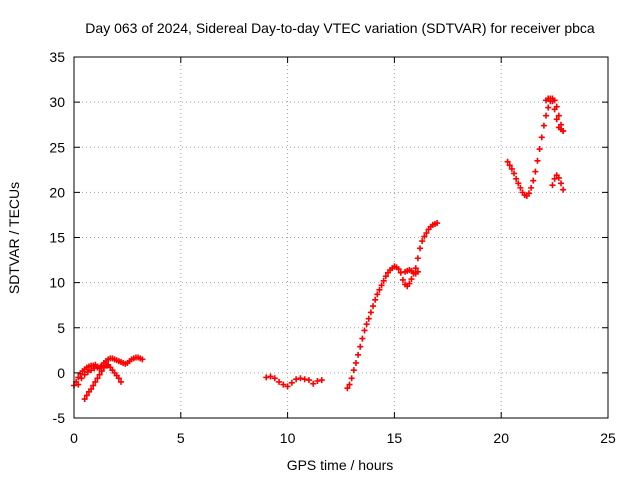 The width and height of the screenshot is (640, 480). What do you see at coordinates (57, 57) in the screenshot?
I see `y-tick-label: 35` at bounding box center [57, 57].